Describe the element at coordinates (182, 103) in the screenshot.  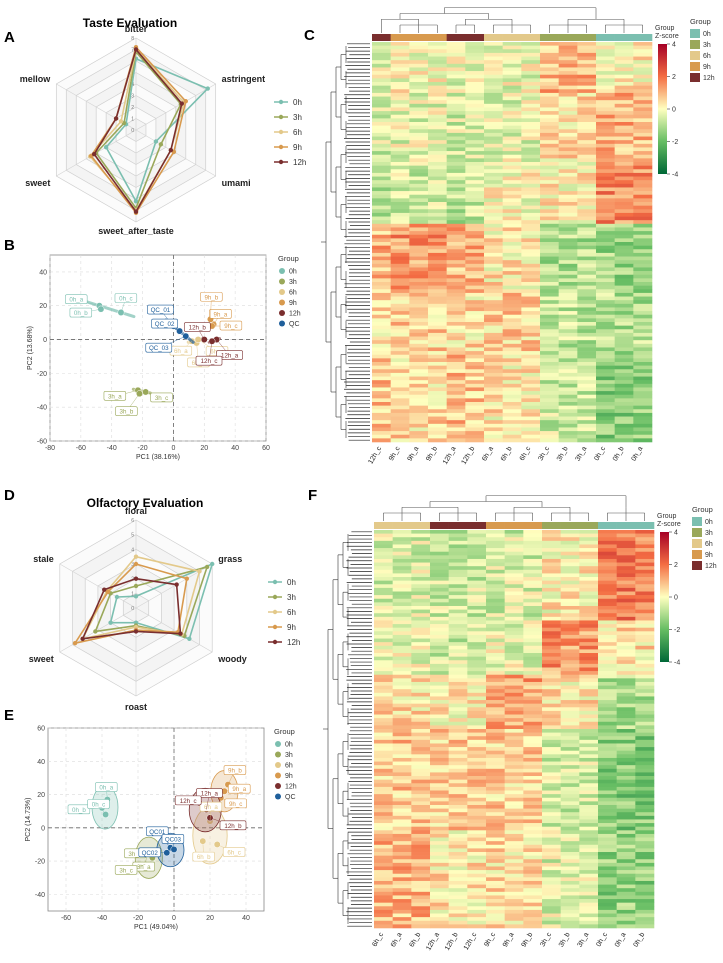
I see `taste-radar-point-12h` at that location.